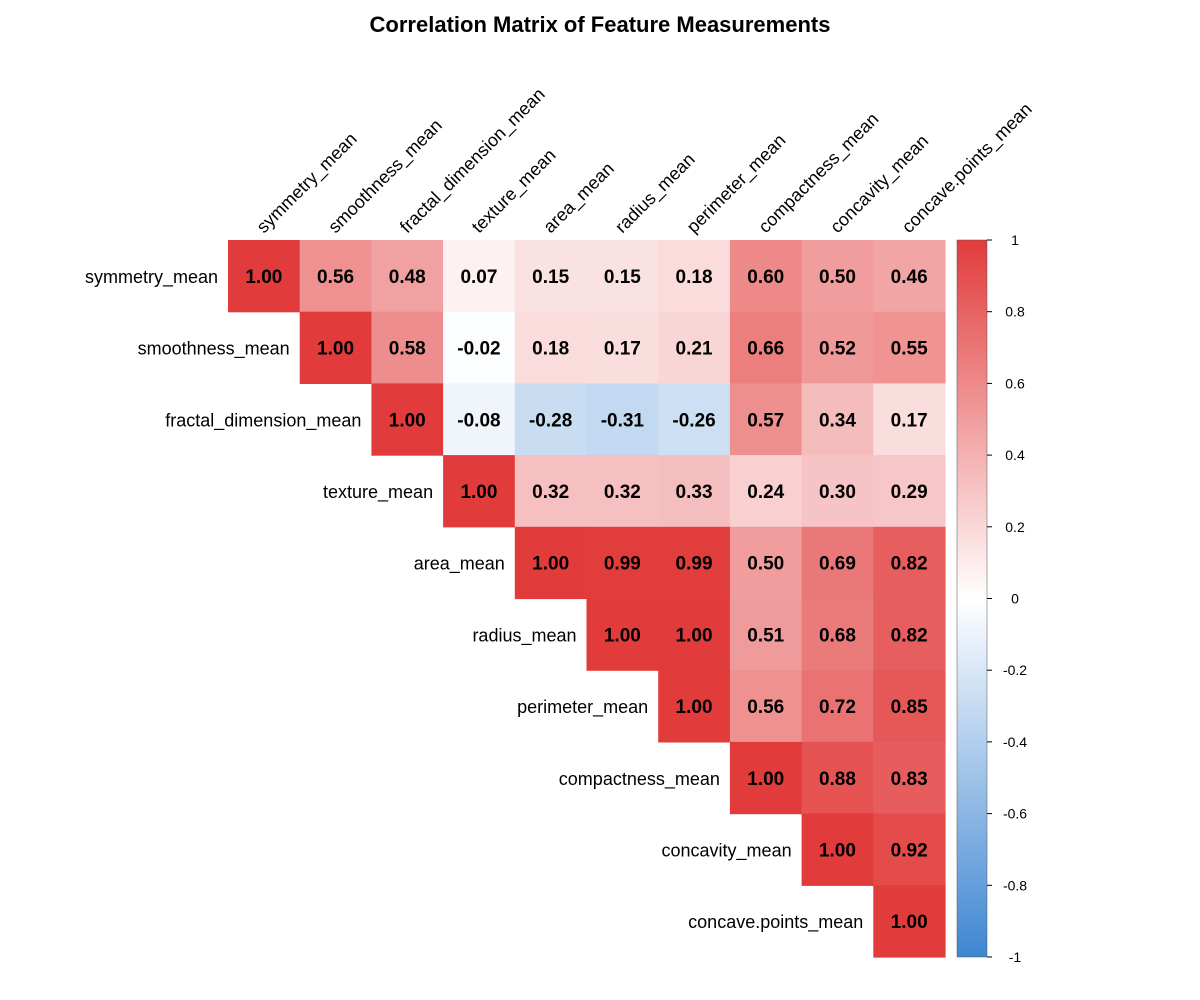  I want to click on cell-value-label: 0.17, so click(909, 420).